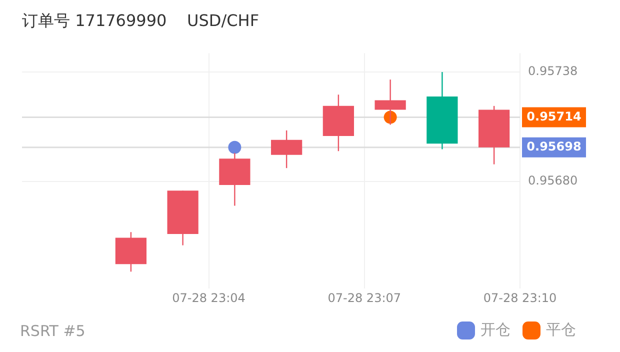 This screenshot has width=620, height=352. Describe the element at coordinates (554, 146) in the screenshot. I see `ref-line-label: 0.95698` at that location.